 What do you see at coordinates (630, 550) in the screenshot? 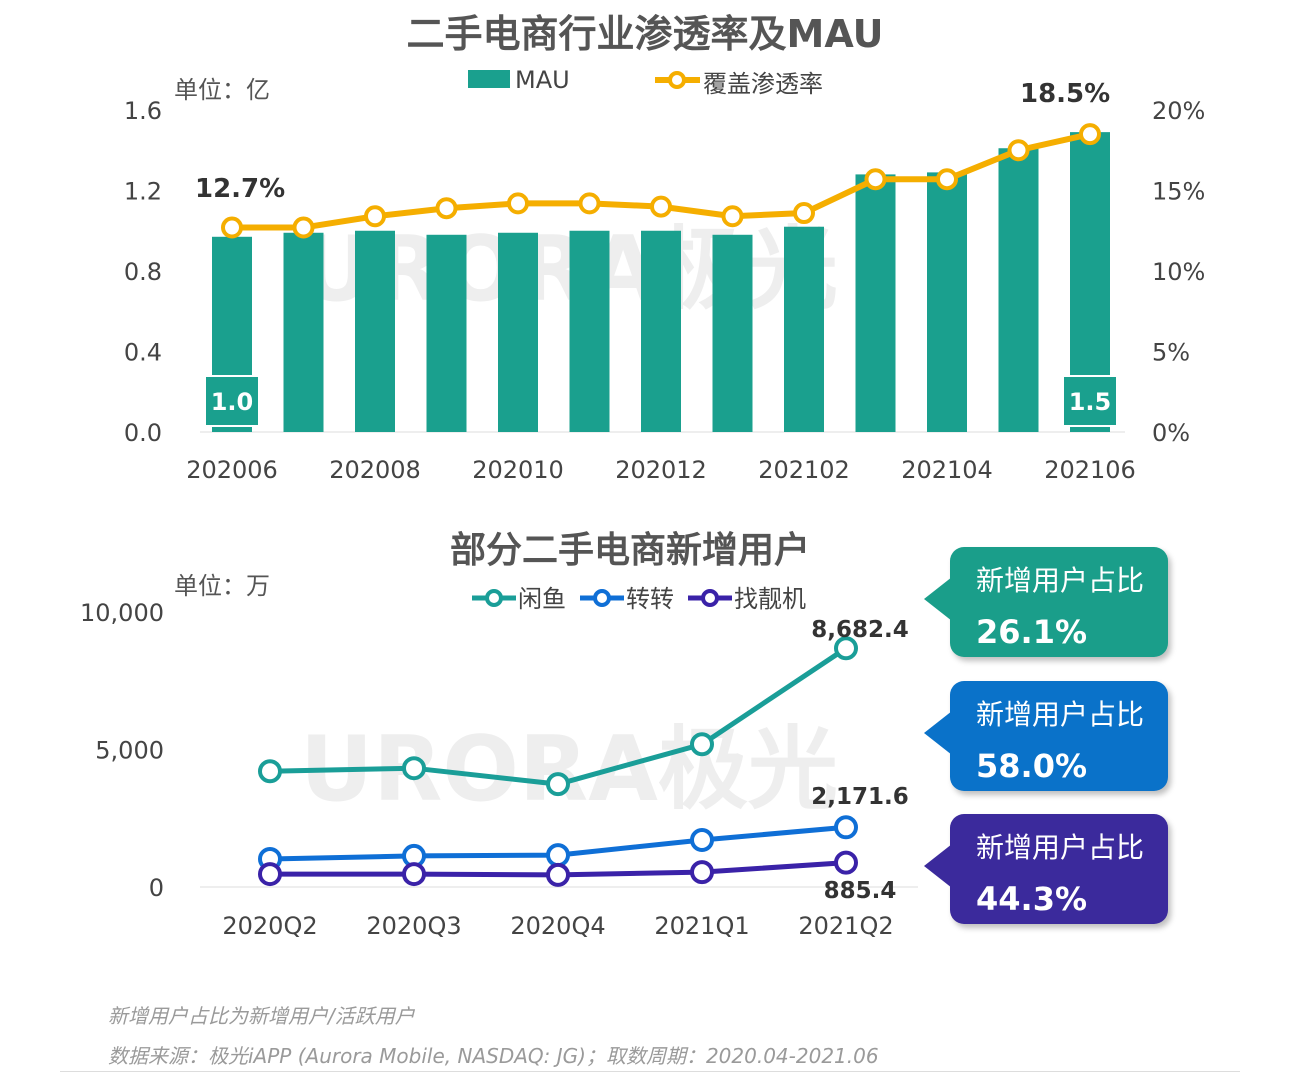
I see `chart-title: 部分二手电商新增用户` at bounding box center [630, 550].